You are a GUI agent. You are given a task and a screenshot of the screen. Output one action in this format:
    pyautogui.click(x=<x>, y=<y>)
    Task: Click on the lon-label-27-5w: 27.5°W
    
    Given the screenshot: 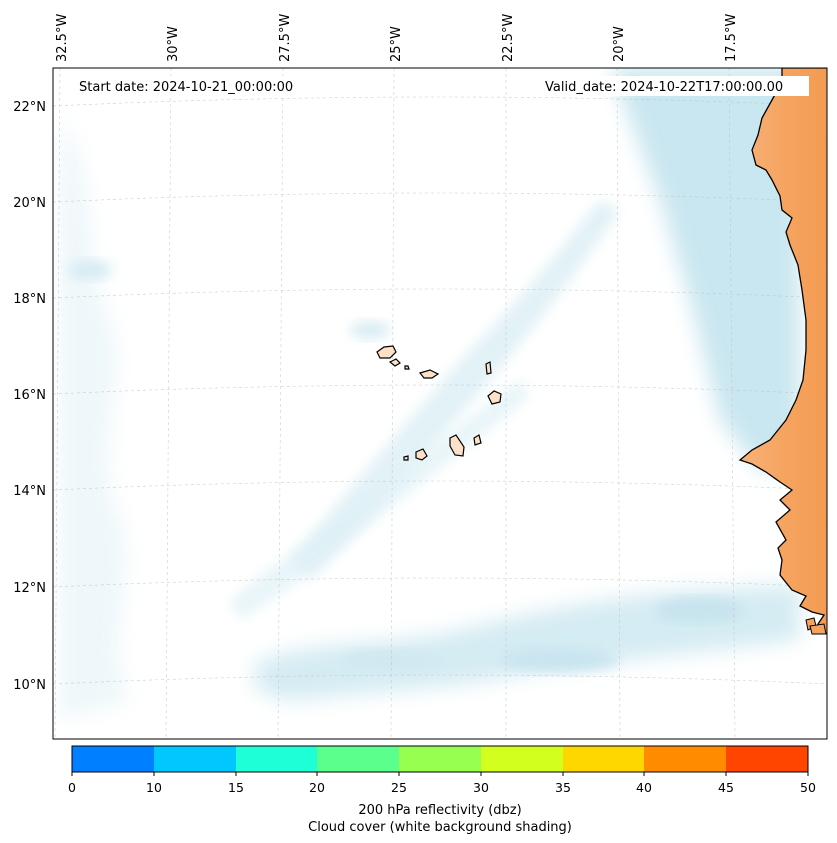 What is the action you would take?
    pyautogui.click(x=285, y=38)
    